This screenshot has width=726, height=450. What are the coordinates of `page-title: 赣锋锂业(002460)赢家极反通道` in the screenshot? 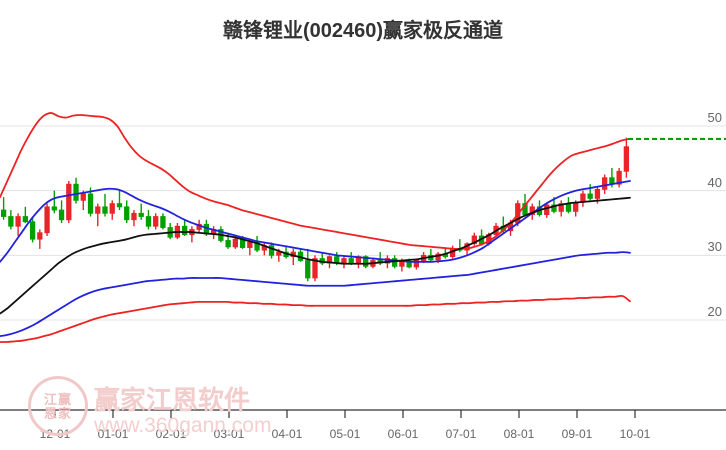 It's located at (363, 31).